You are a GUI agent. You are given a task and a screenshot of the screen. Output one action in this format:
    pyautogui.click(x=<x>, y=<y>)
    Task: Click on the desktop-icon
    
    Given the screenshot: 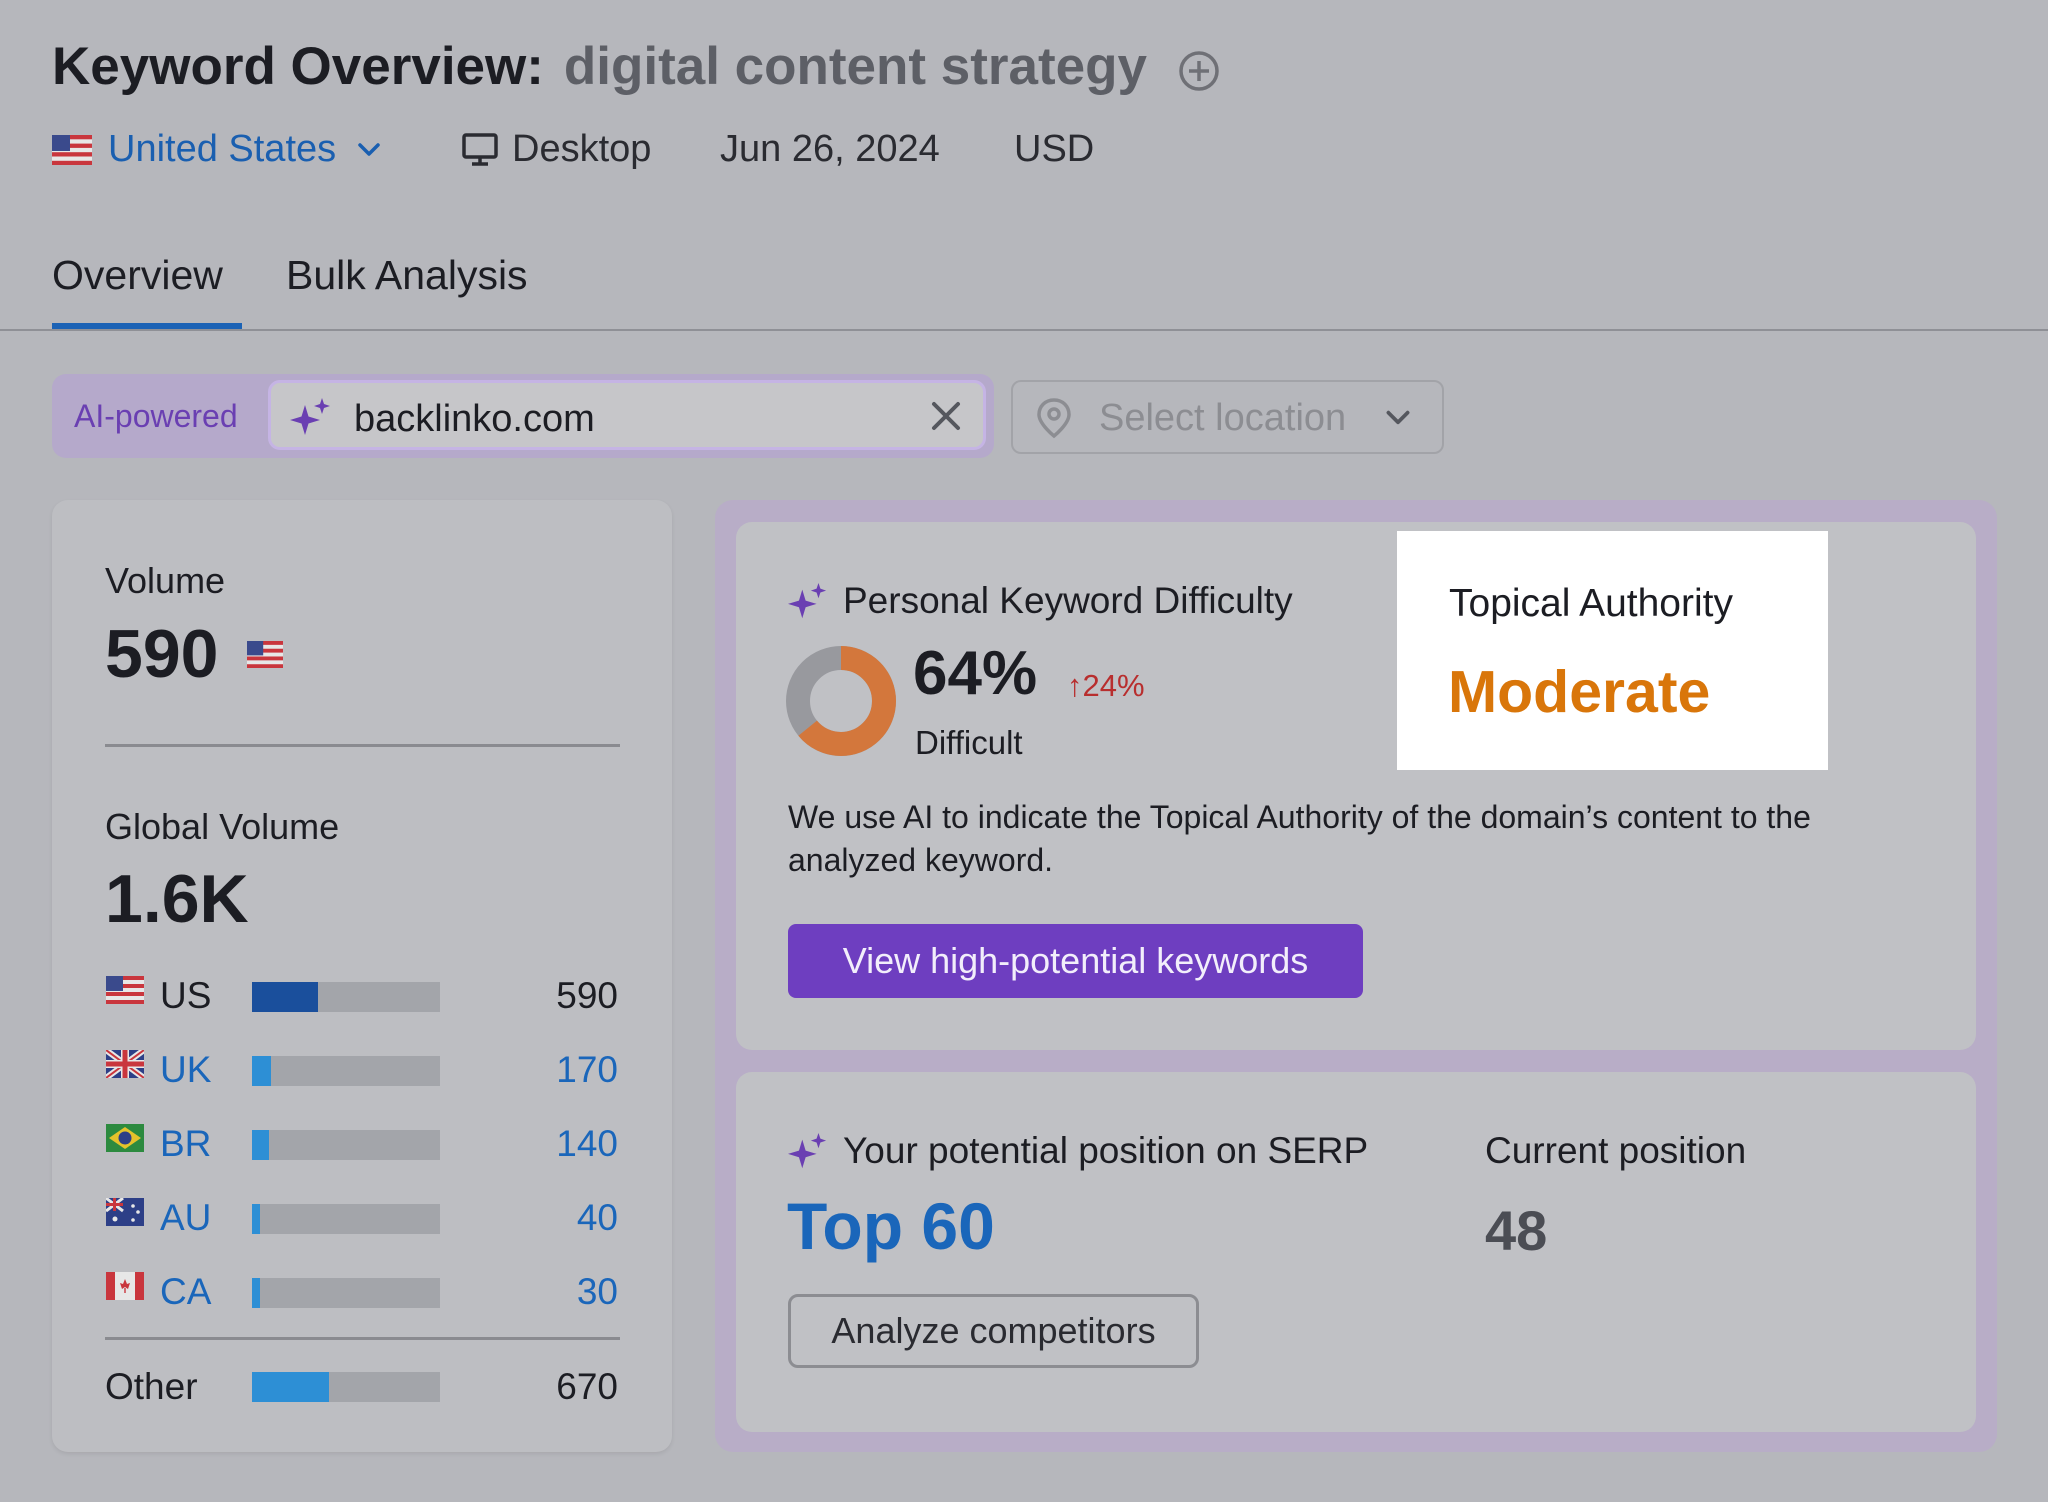 What is the action you would take?
    pyautogui.click(x=480, y=149)
    